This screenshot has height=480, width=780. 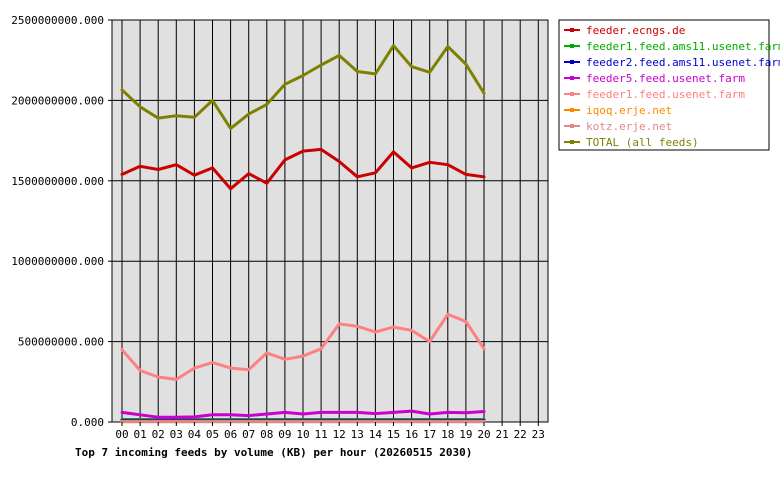 I want to click on x-tick-label: 19, so click(x=465, y=434).